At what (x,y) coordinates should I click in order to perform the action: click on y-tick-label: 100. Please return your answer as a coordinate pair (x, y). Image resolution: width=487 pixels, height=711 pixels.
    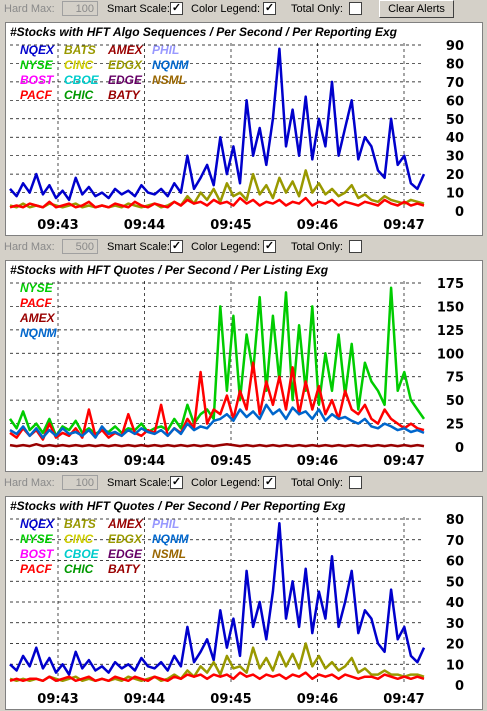
    Looking at the image, I should click on (450, 354).